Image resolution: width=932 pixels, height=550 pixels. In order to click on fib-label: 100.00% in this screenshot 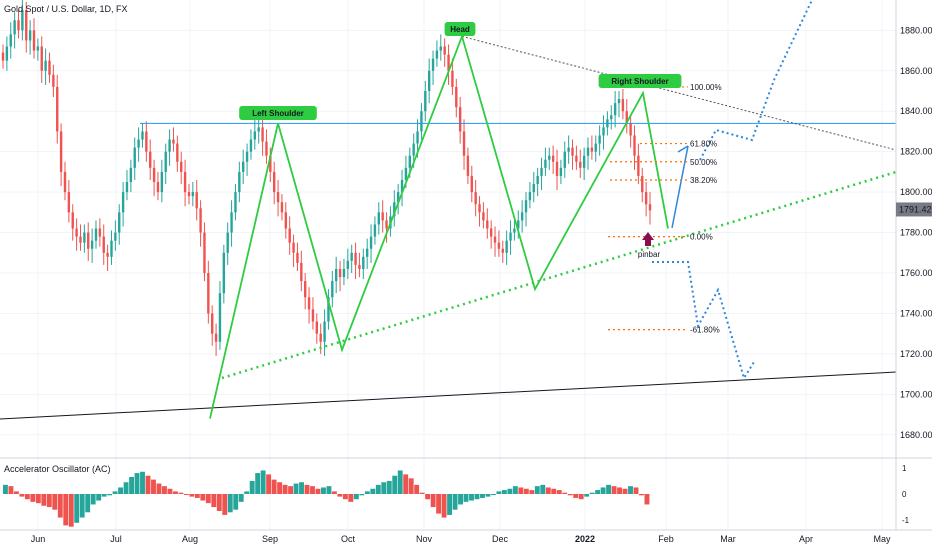, I will do `click(706, 87)`.